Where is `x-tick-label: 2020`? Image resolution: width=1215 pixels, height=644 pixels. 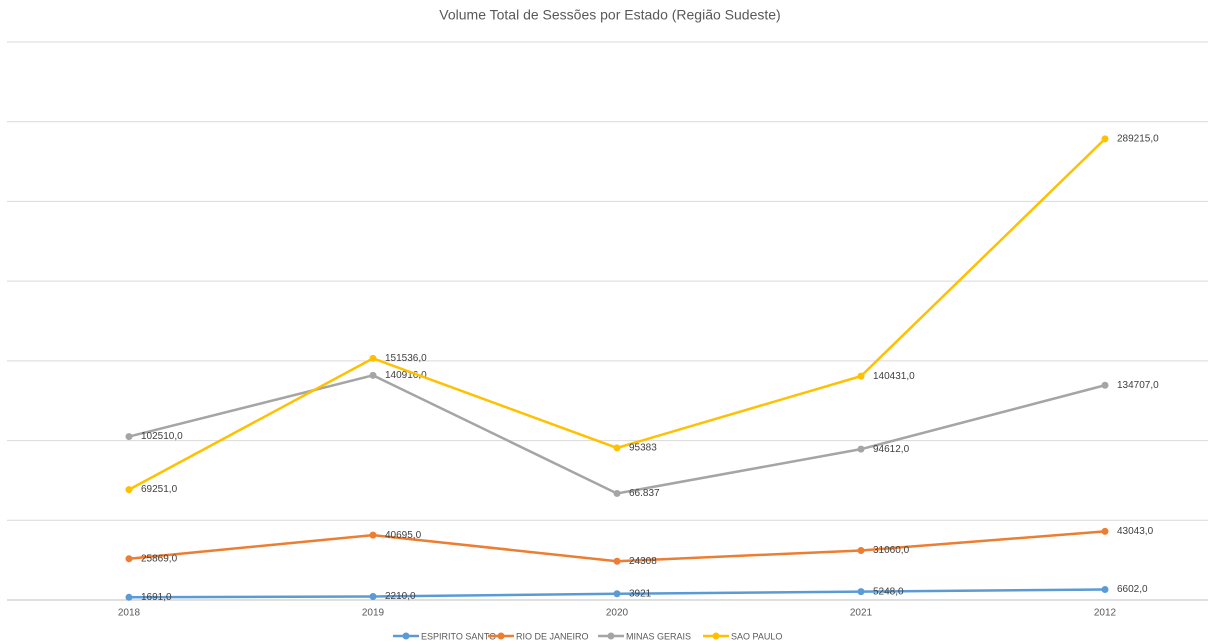 x-tick-label: 2020 is located at coordinates (617, 613).